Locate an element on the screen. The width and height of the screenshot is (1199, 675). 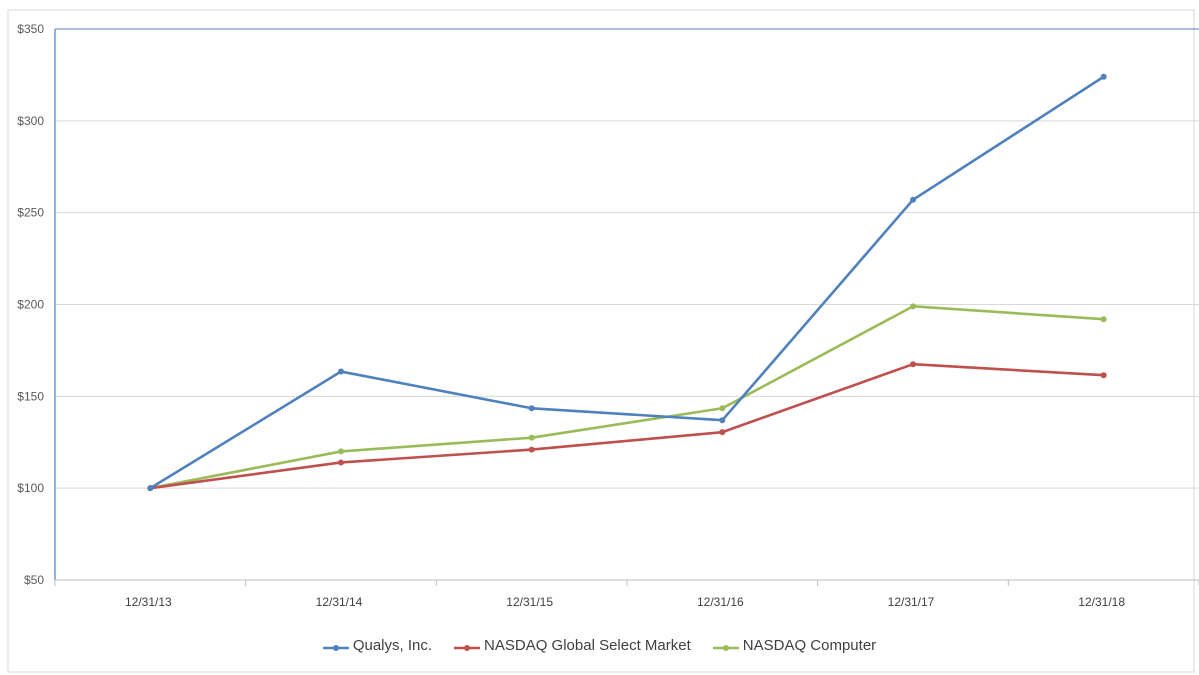
legend-label-nasdaq-computer: NASDAQ Computer is located at coordinates (809, 645).